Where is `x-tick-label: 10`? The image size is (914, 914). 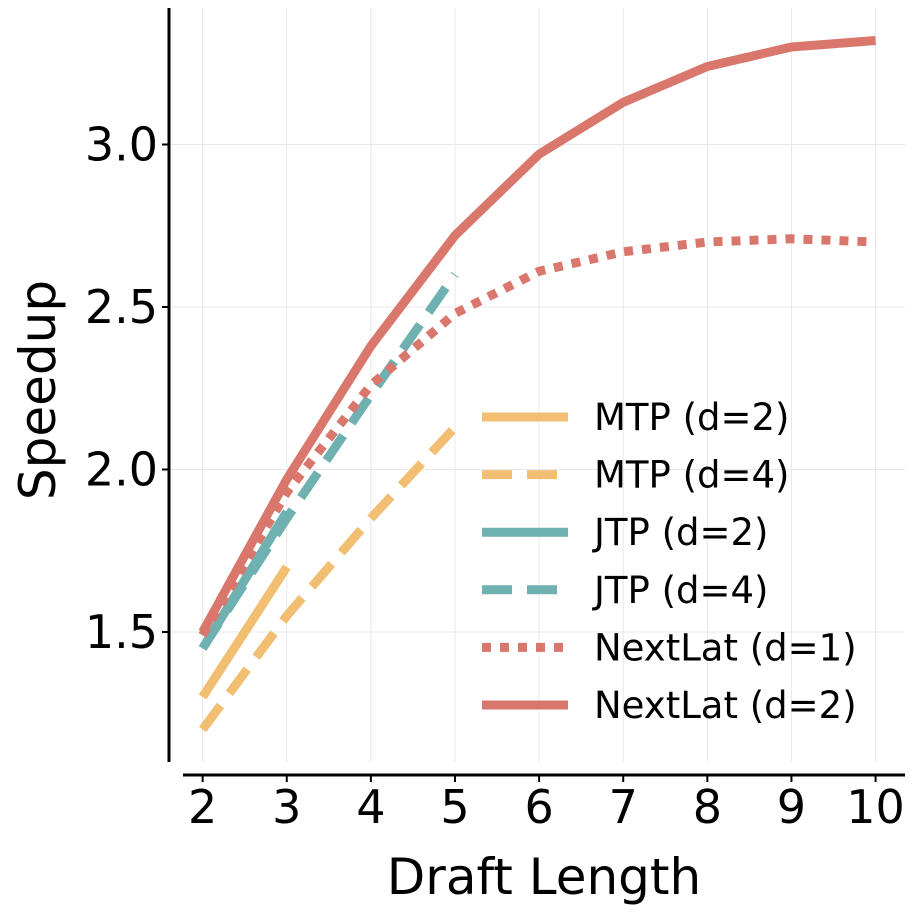
x-tick-label: 10 is located at coordinates (875, 807).